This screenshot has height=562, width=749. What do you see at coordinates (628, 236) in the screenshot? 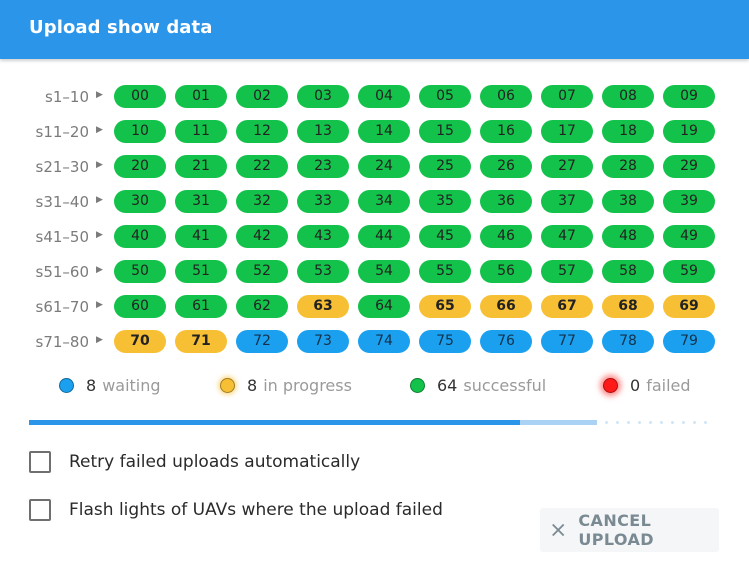
I see `uav-chip: 48` at bounding box center [628, 236].